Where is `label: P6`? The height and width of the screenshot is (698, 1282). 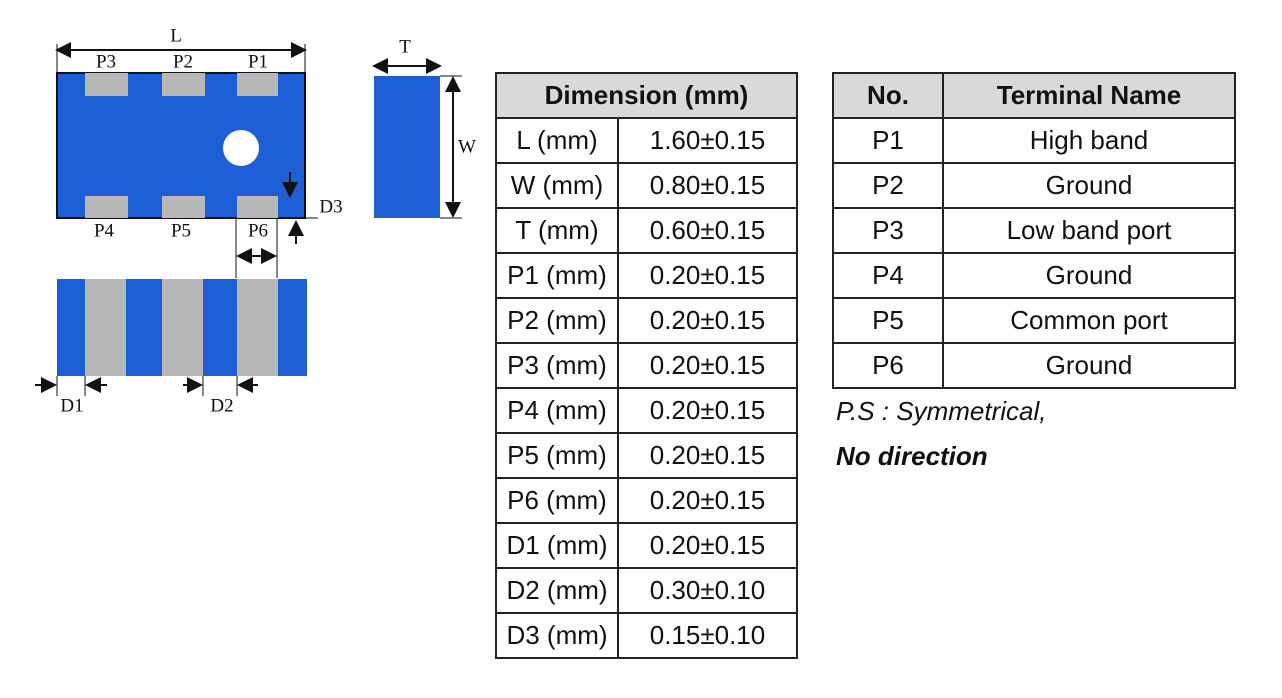
label: P6 is located at coordinates (258, 230).